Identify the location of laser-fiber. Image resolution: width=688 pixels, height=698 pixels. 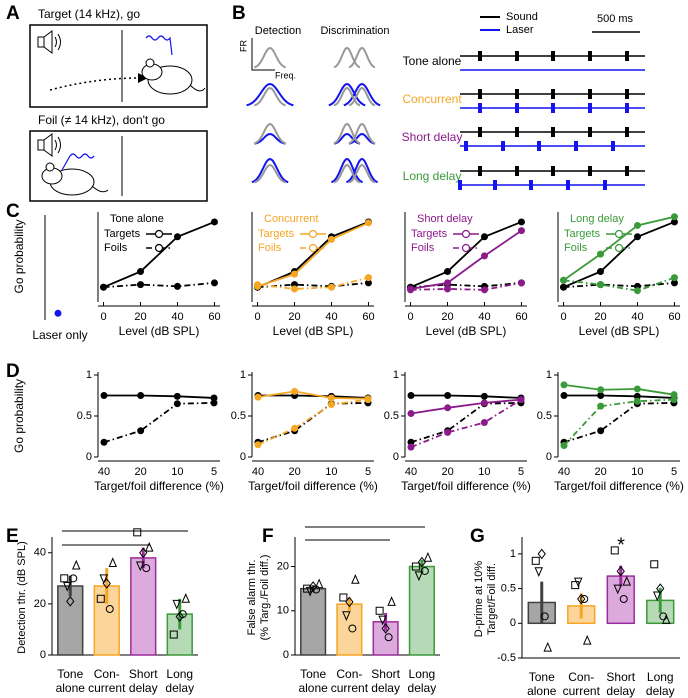
(159, 45).